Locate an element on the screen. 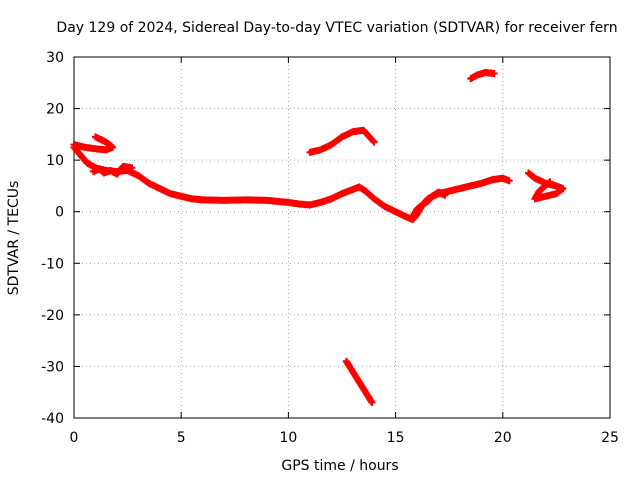 The width and height of the screenshot is (640, 480). y-tick-label: -10 is located at coordinates (52, 264).